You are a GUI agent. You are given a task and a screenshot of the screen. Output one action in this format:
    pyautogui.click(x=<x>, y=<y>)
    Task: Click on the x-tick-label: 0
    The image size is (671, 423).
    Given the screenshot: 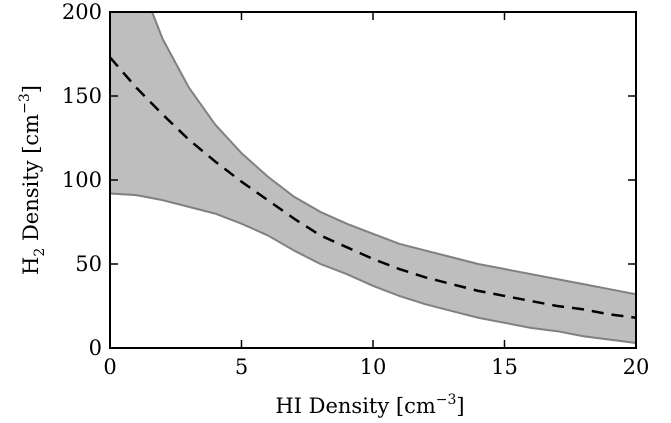 What is the action you would take?
    pyautogui.click(x=109, y=367)
    